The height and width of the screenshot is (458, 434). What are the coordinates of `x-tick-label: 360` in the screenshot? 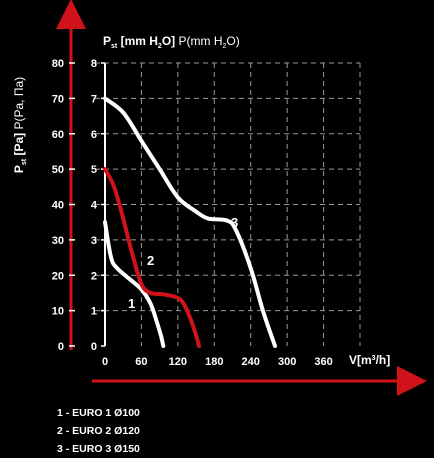 It's located at (323, 362).